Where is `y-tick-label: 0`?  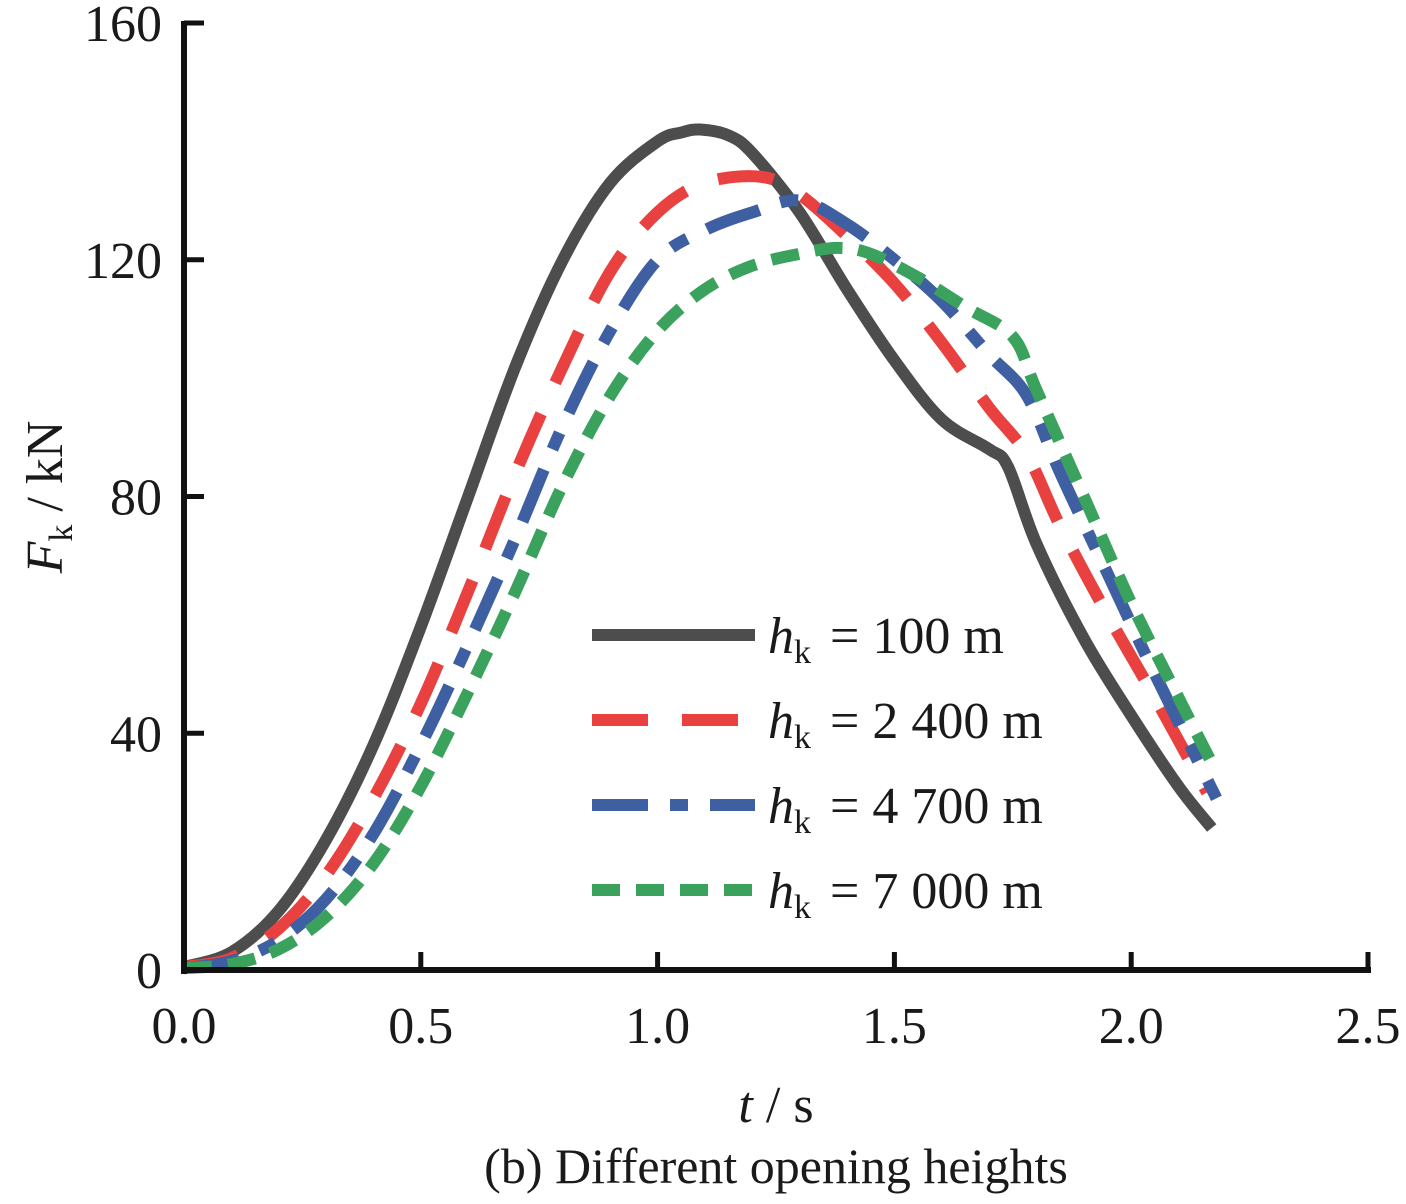
y-tick-label: 0 is located at coordinates (149, 971).